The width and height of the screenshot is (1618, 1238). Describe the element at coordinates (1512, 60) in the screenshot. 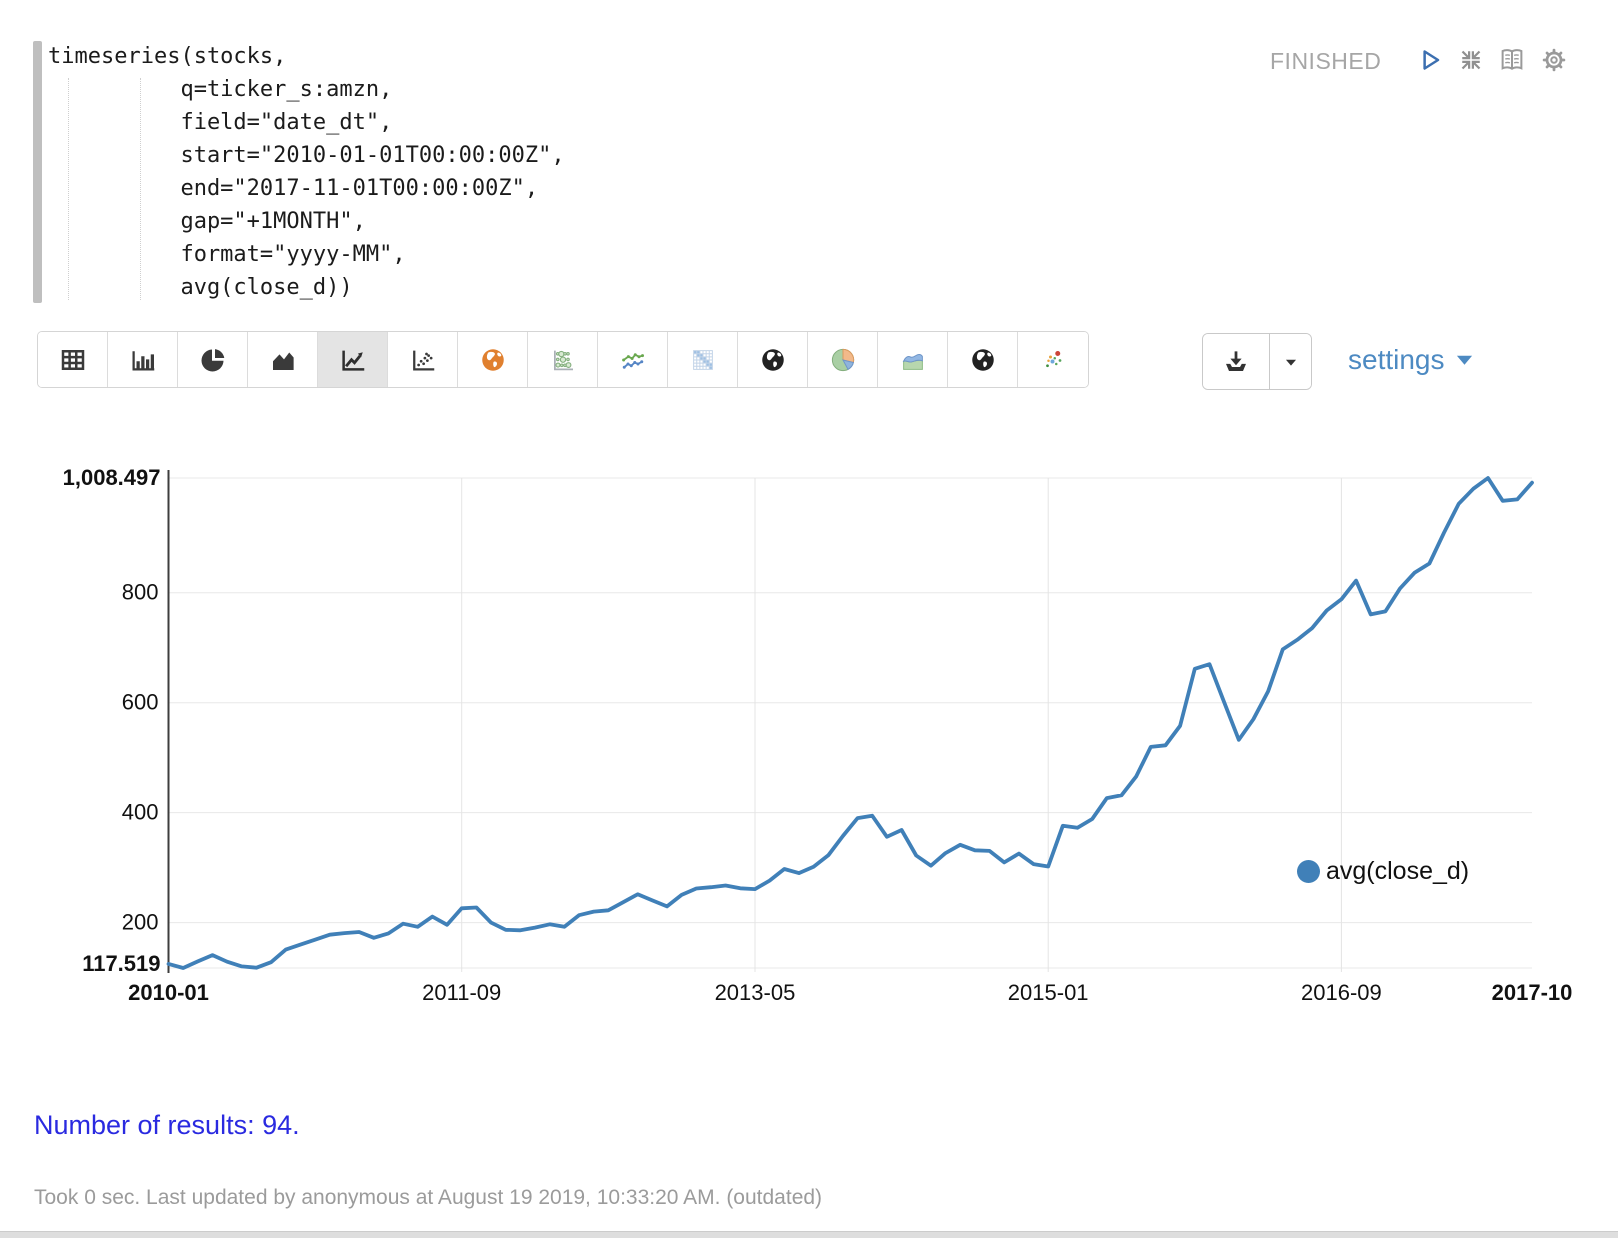

I see `book-icon` at that location.